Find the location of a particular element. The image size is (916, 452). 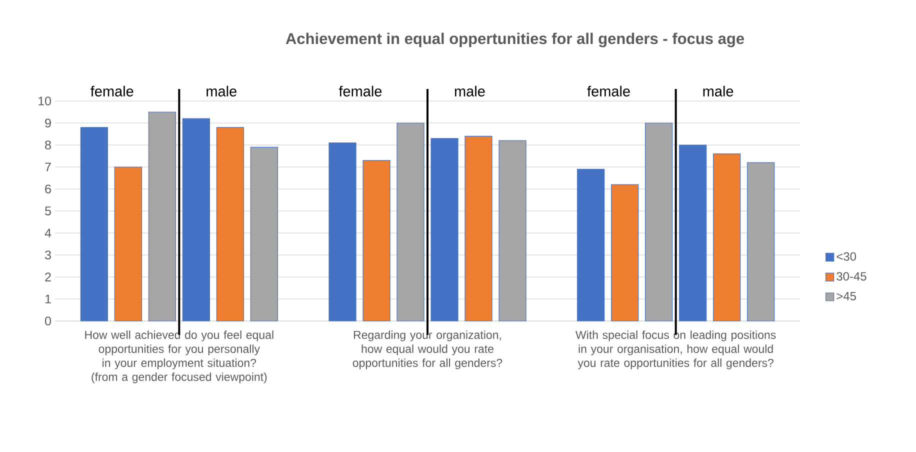

y-tick-label: 4 is located at coordinates (48, 233).